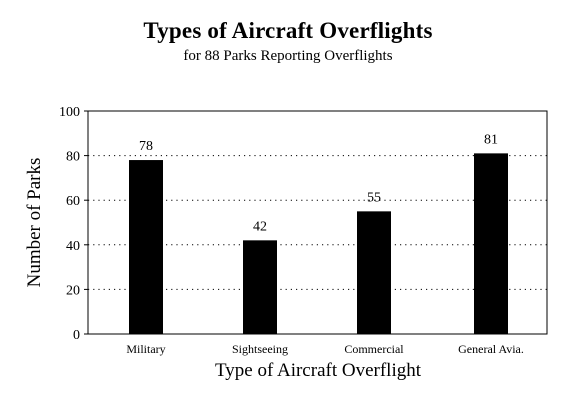 This screenshot has width=576, height=403. What do you see at coordinates (260, 349) in the screenshot?
I see `x-tick-label: Sightseeing` at bounding box center [260, 349].